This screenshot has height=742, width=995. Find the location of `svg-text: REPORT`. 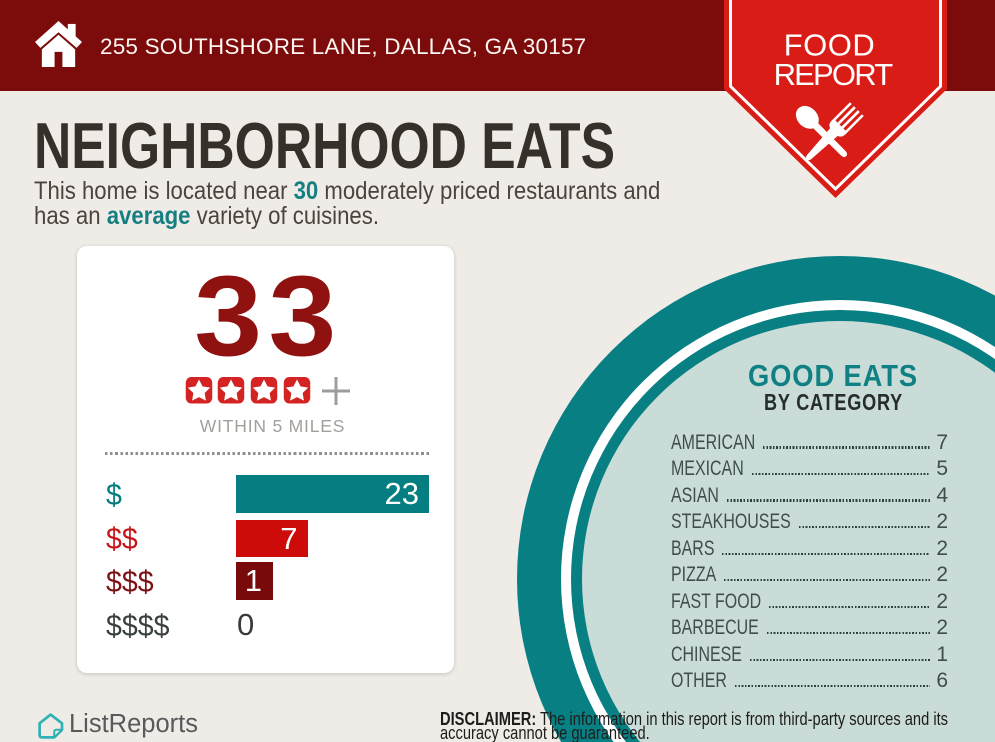

svg-text: REPORT is located at coordinates (834, 74).